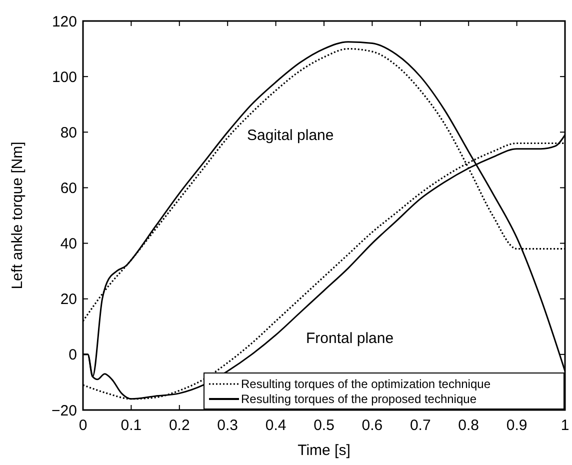  I want to click on annotation: Sagital plane, so click(290, 135).